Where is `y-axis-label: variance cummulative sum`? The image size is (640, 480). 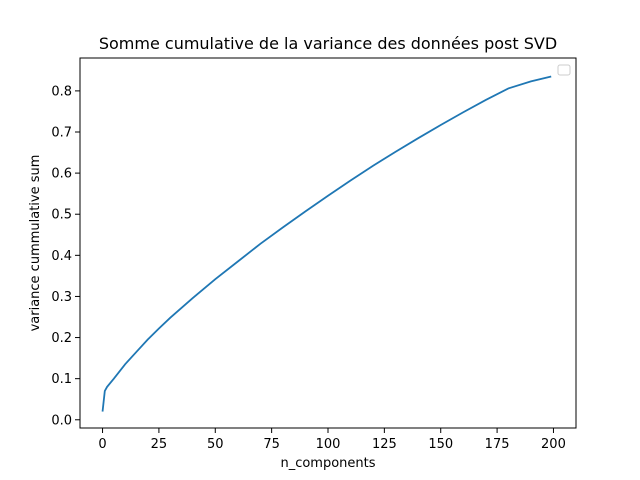 y-axis-label: variance cummulative sum is located at coordinates (35, 243).